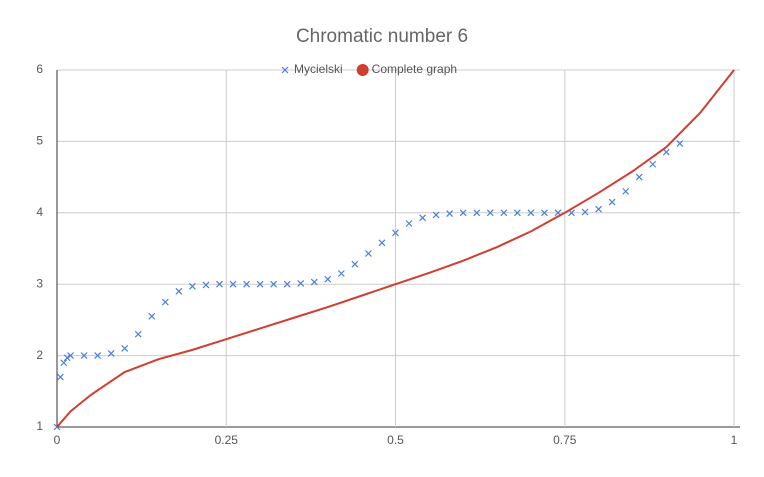 This screenshot has width=764, height=477. Describe the element at coordinates (395, 440) in the screenshot. I see `x-tick-label: 0.5` at that location.